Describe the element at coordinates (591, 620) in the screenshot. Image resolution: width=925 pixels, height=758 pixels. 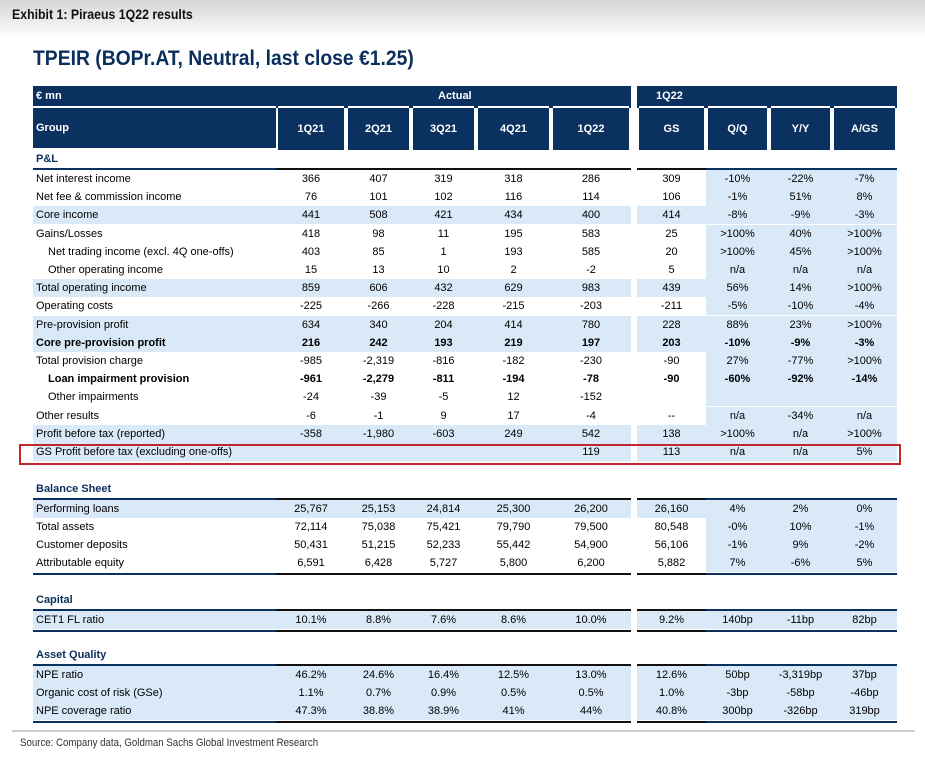
I see `value-1q22: 10.0%` at that location.